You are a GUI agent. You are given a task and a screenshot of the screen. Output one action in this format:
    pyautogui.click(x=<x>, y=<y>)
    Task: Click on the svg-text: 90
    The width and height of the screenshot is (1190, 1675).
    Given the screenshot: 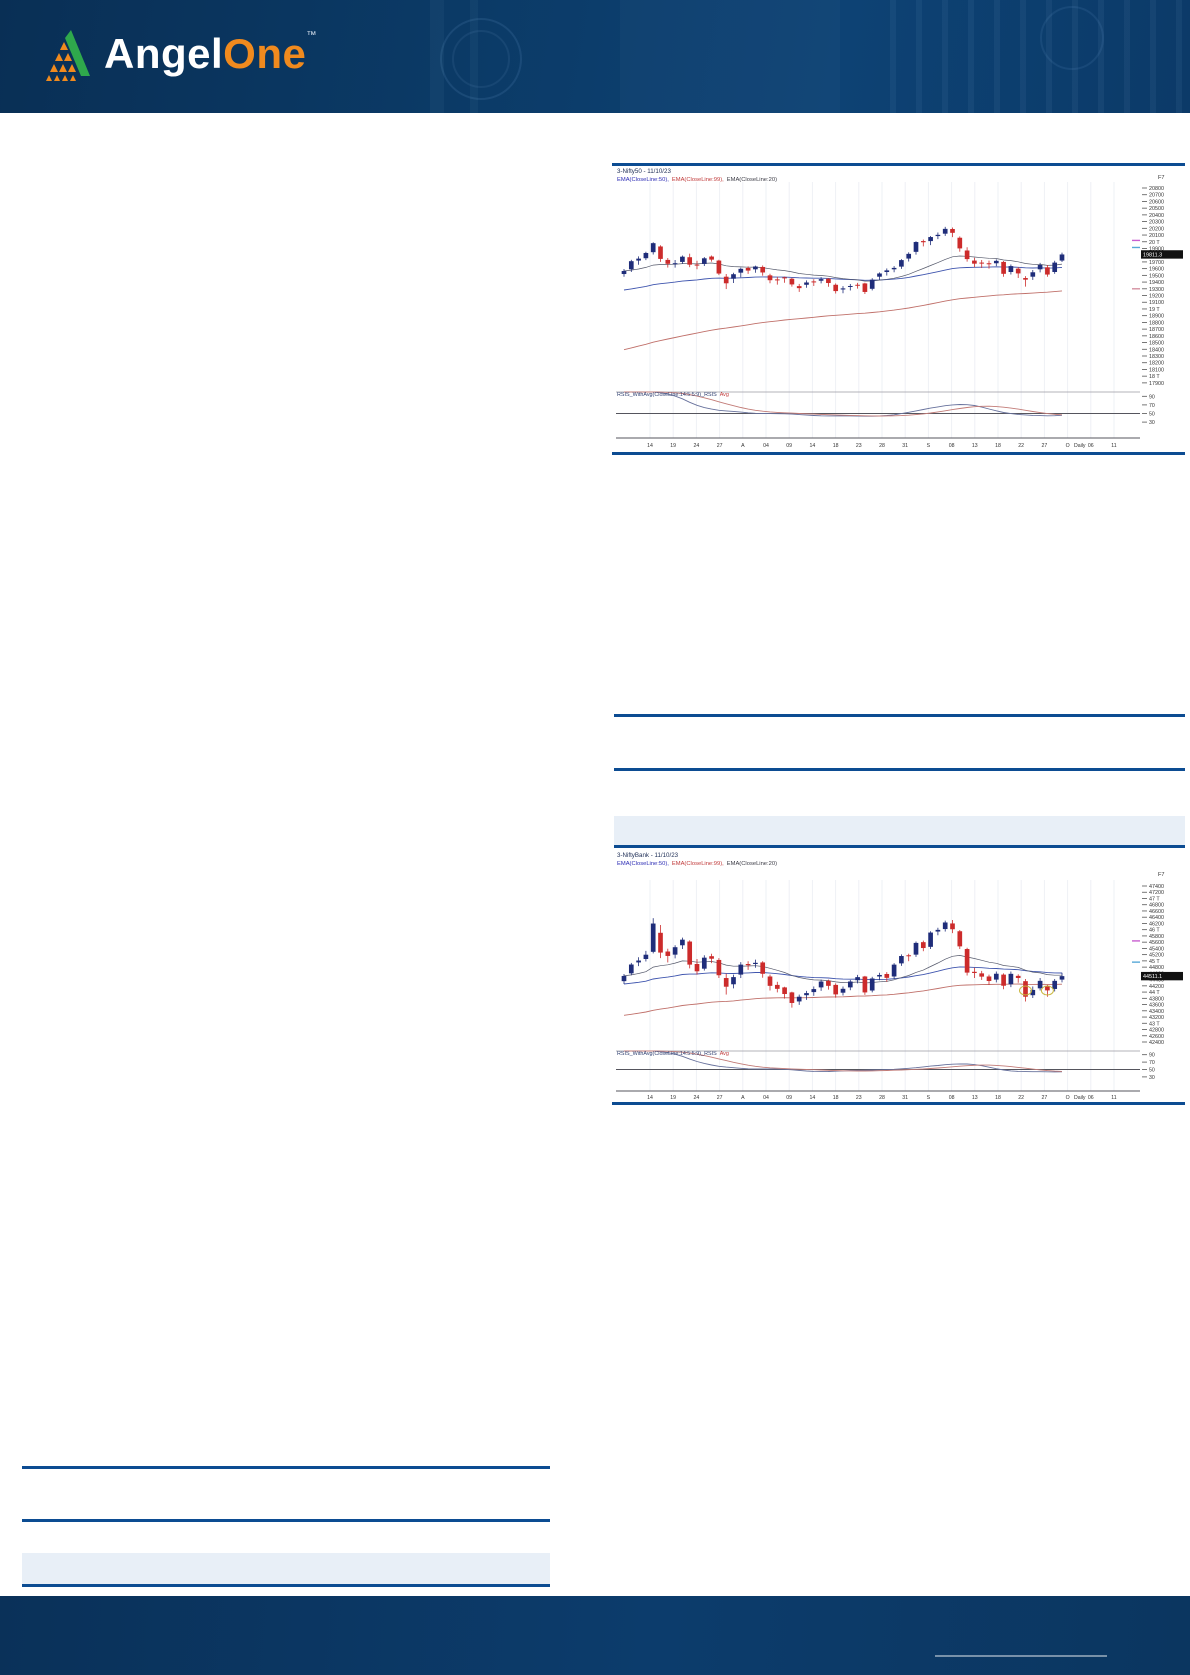 What is the action you would take?
    pyautogui.click(x=1152, y=1056)
    